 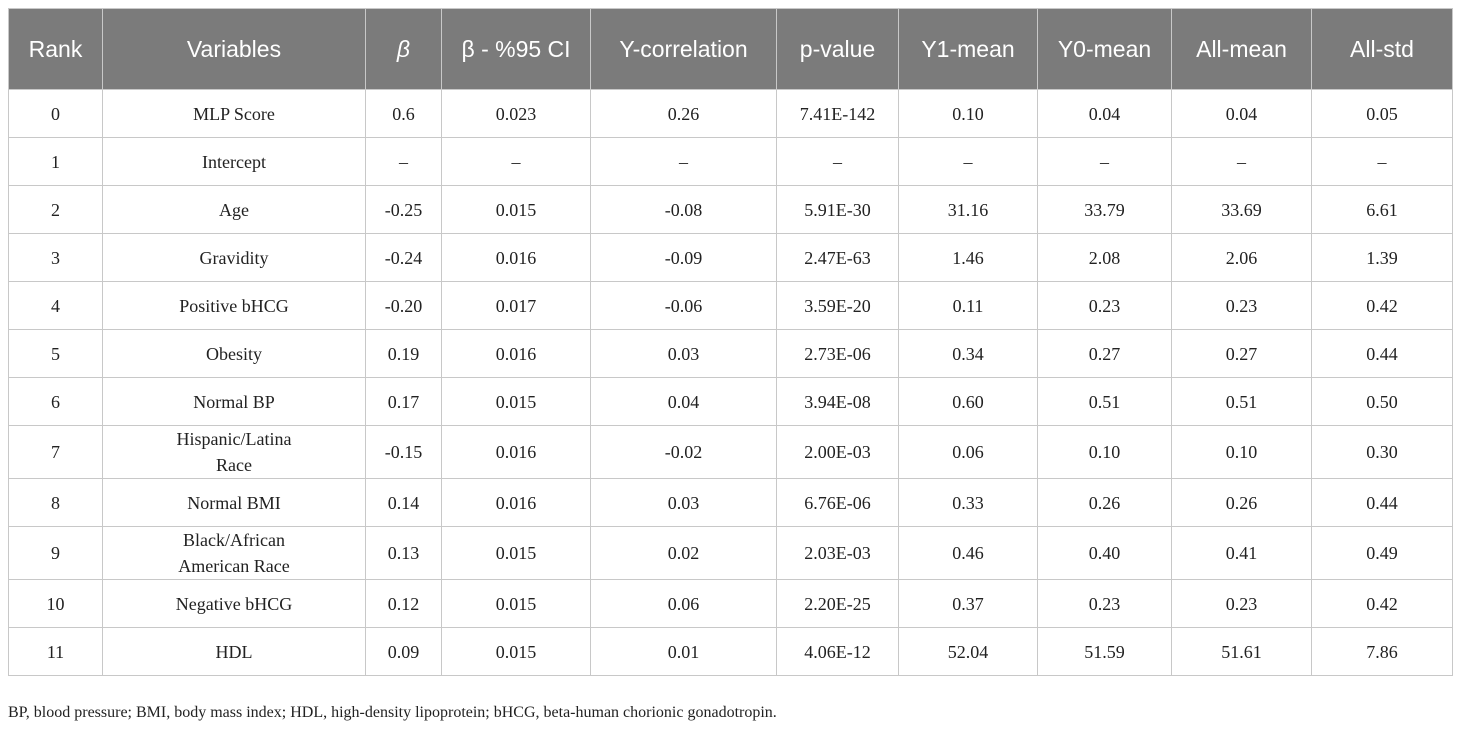 I want to click on header-cell: All-mean, so click(x=1241, y=49).